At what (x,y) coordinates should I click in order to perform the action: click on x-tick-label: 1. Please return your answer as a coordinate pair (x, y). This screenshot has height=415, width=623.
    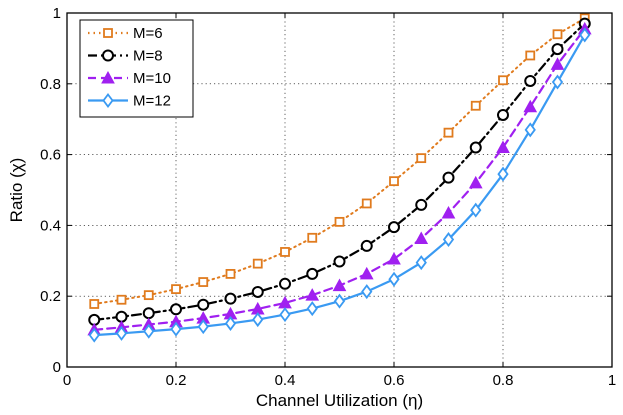
    Looking at the image, I should click on (612, 380).